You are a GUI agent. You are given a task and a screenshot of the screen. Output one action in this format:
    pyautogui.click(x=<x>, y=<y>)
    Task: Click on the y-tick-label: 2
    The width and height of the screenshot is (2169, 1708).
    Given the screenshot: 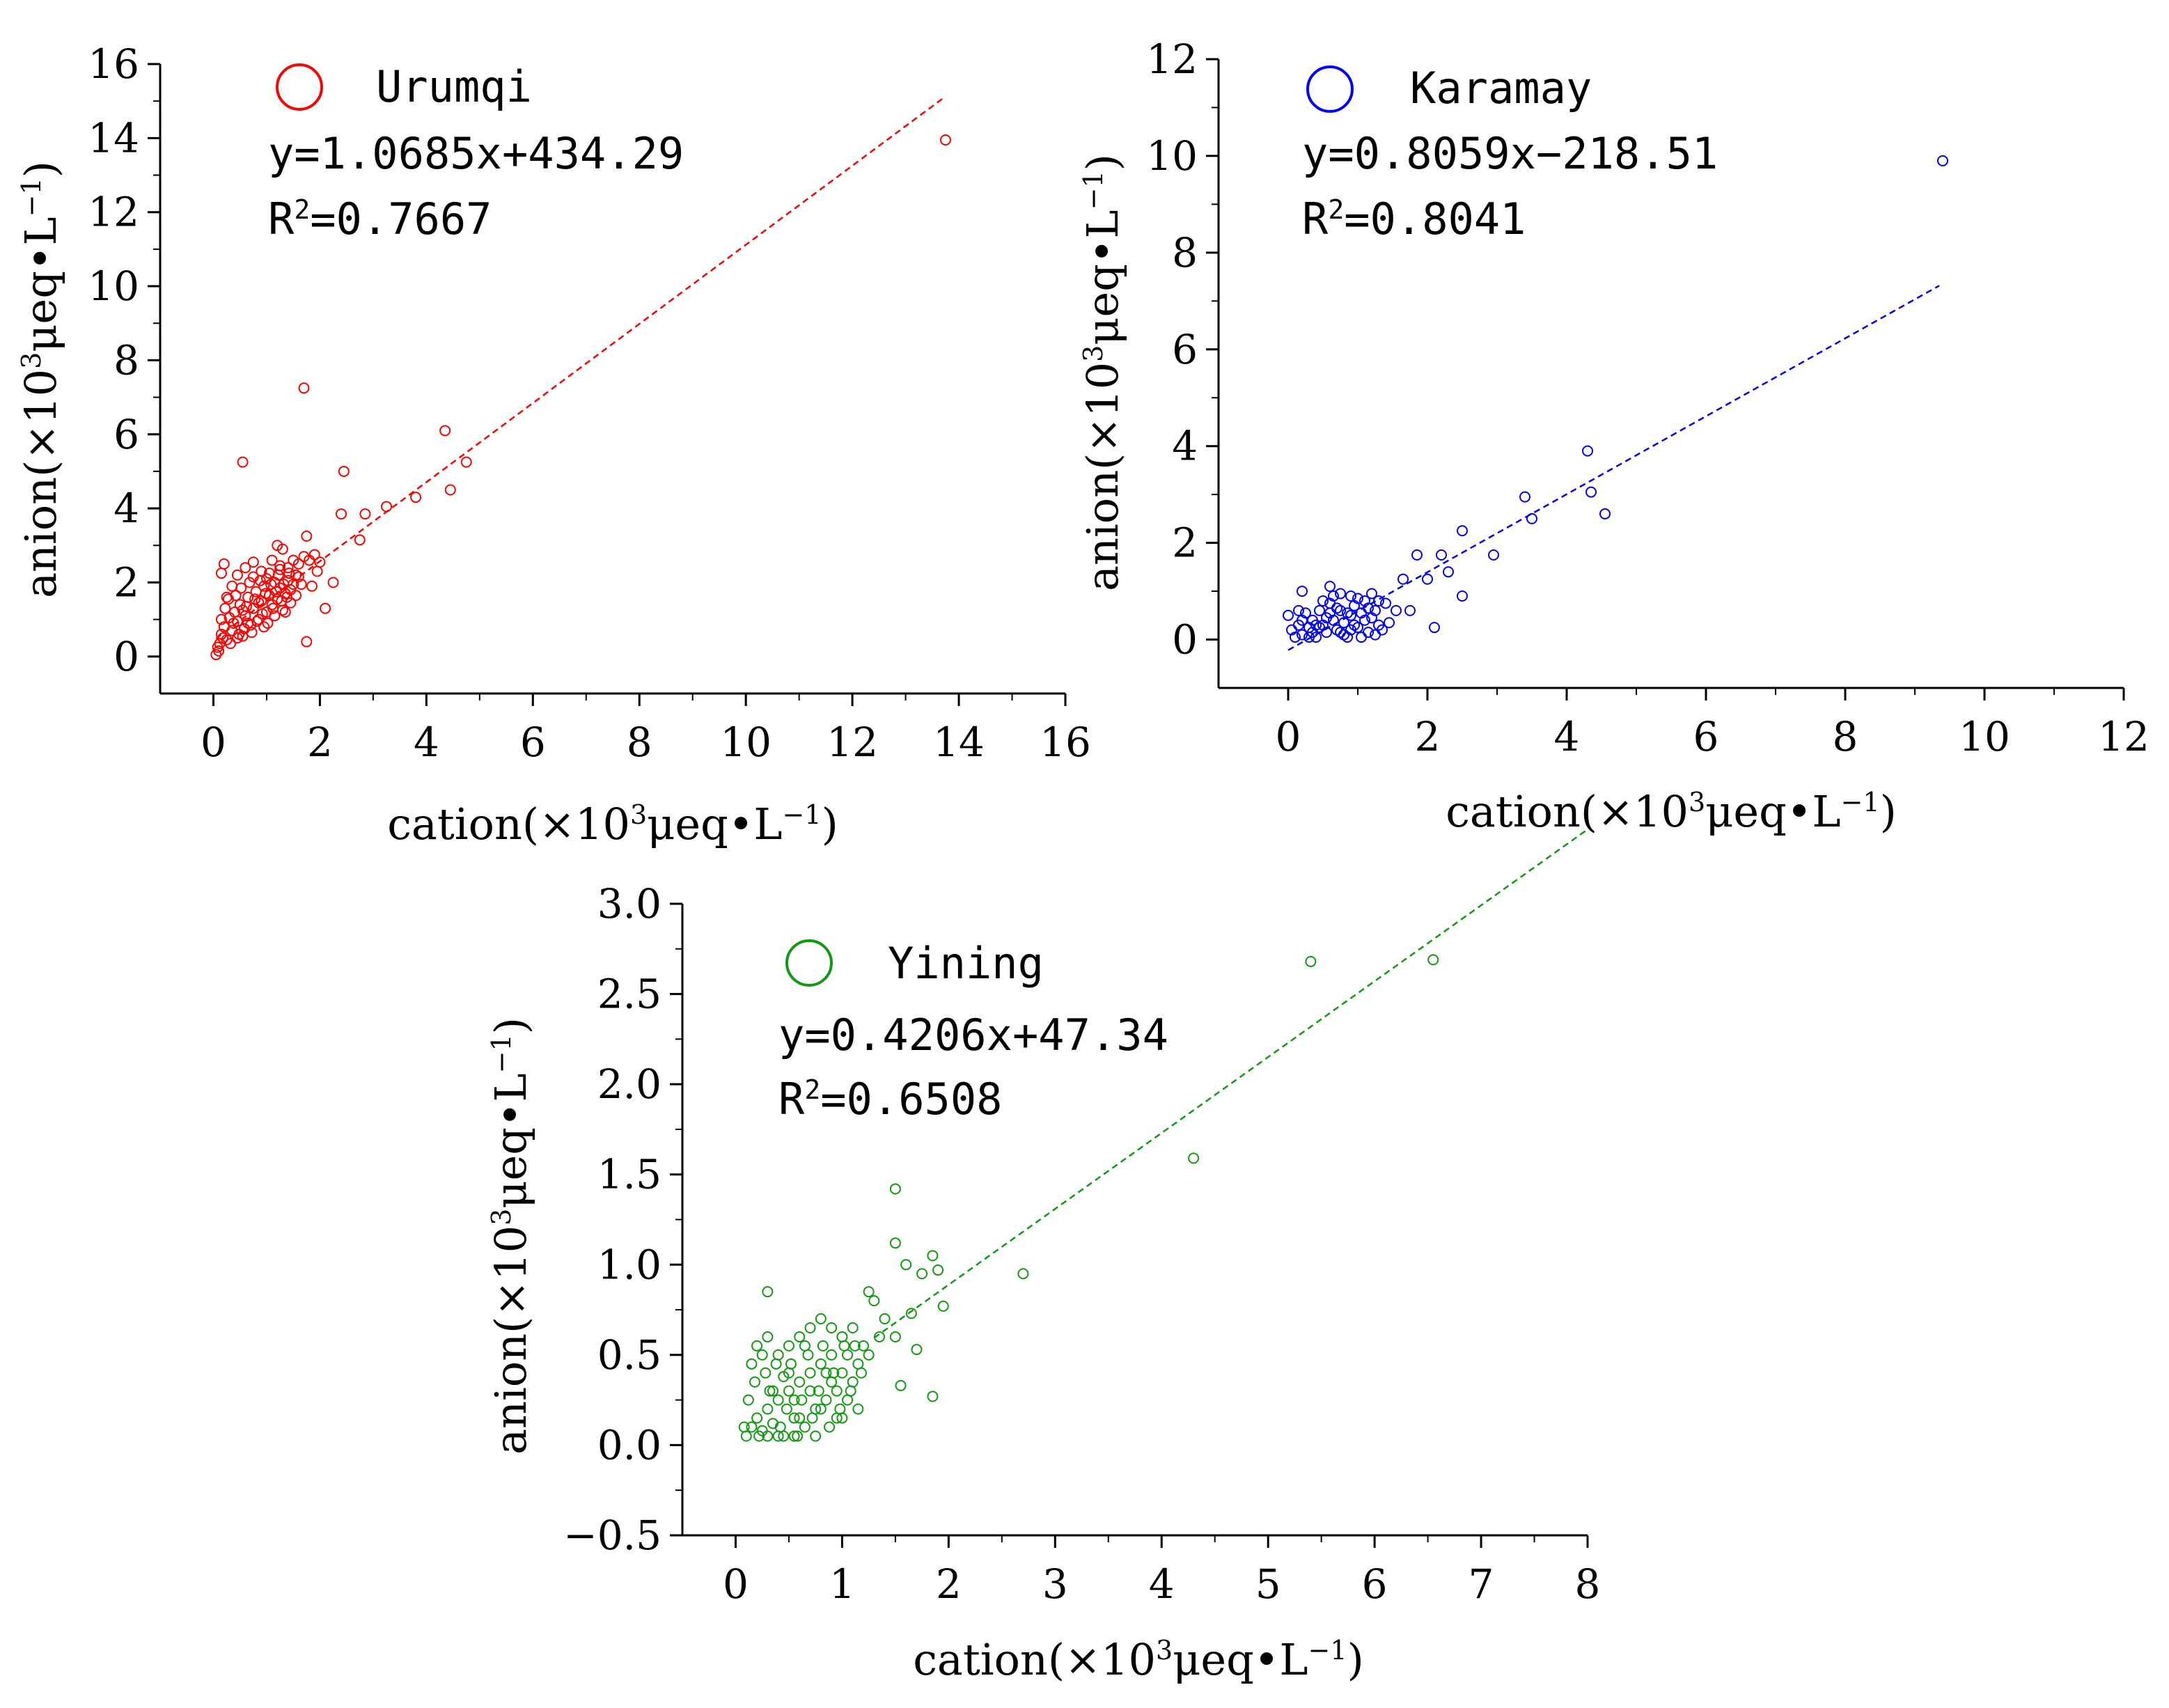 What is the action you would take?
    pyautogui.click(x=126, y=582)
    